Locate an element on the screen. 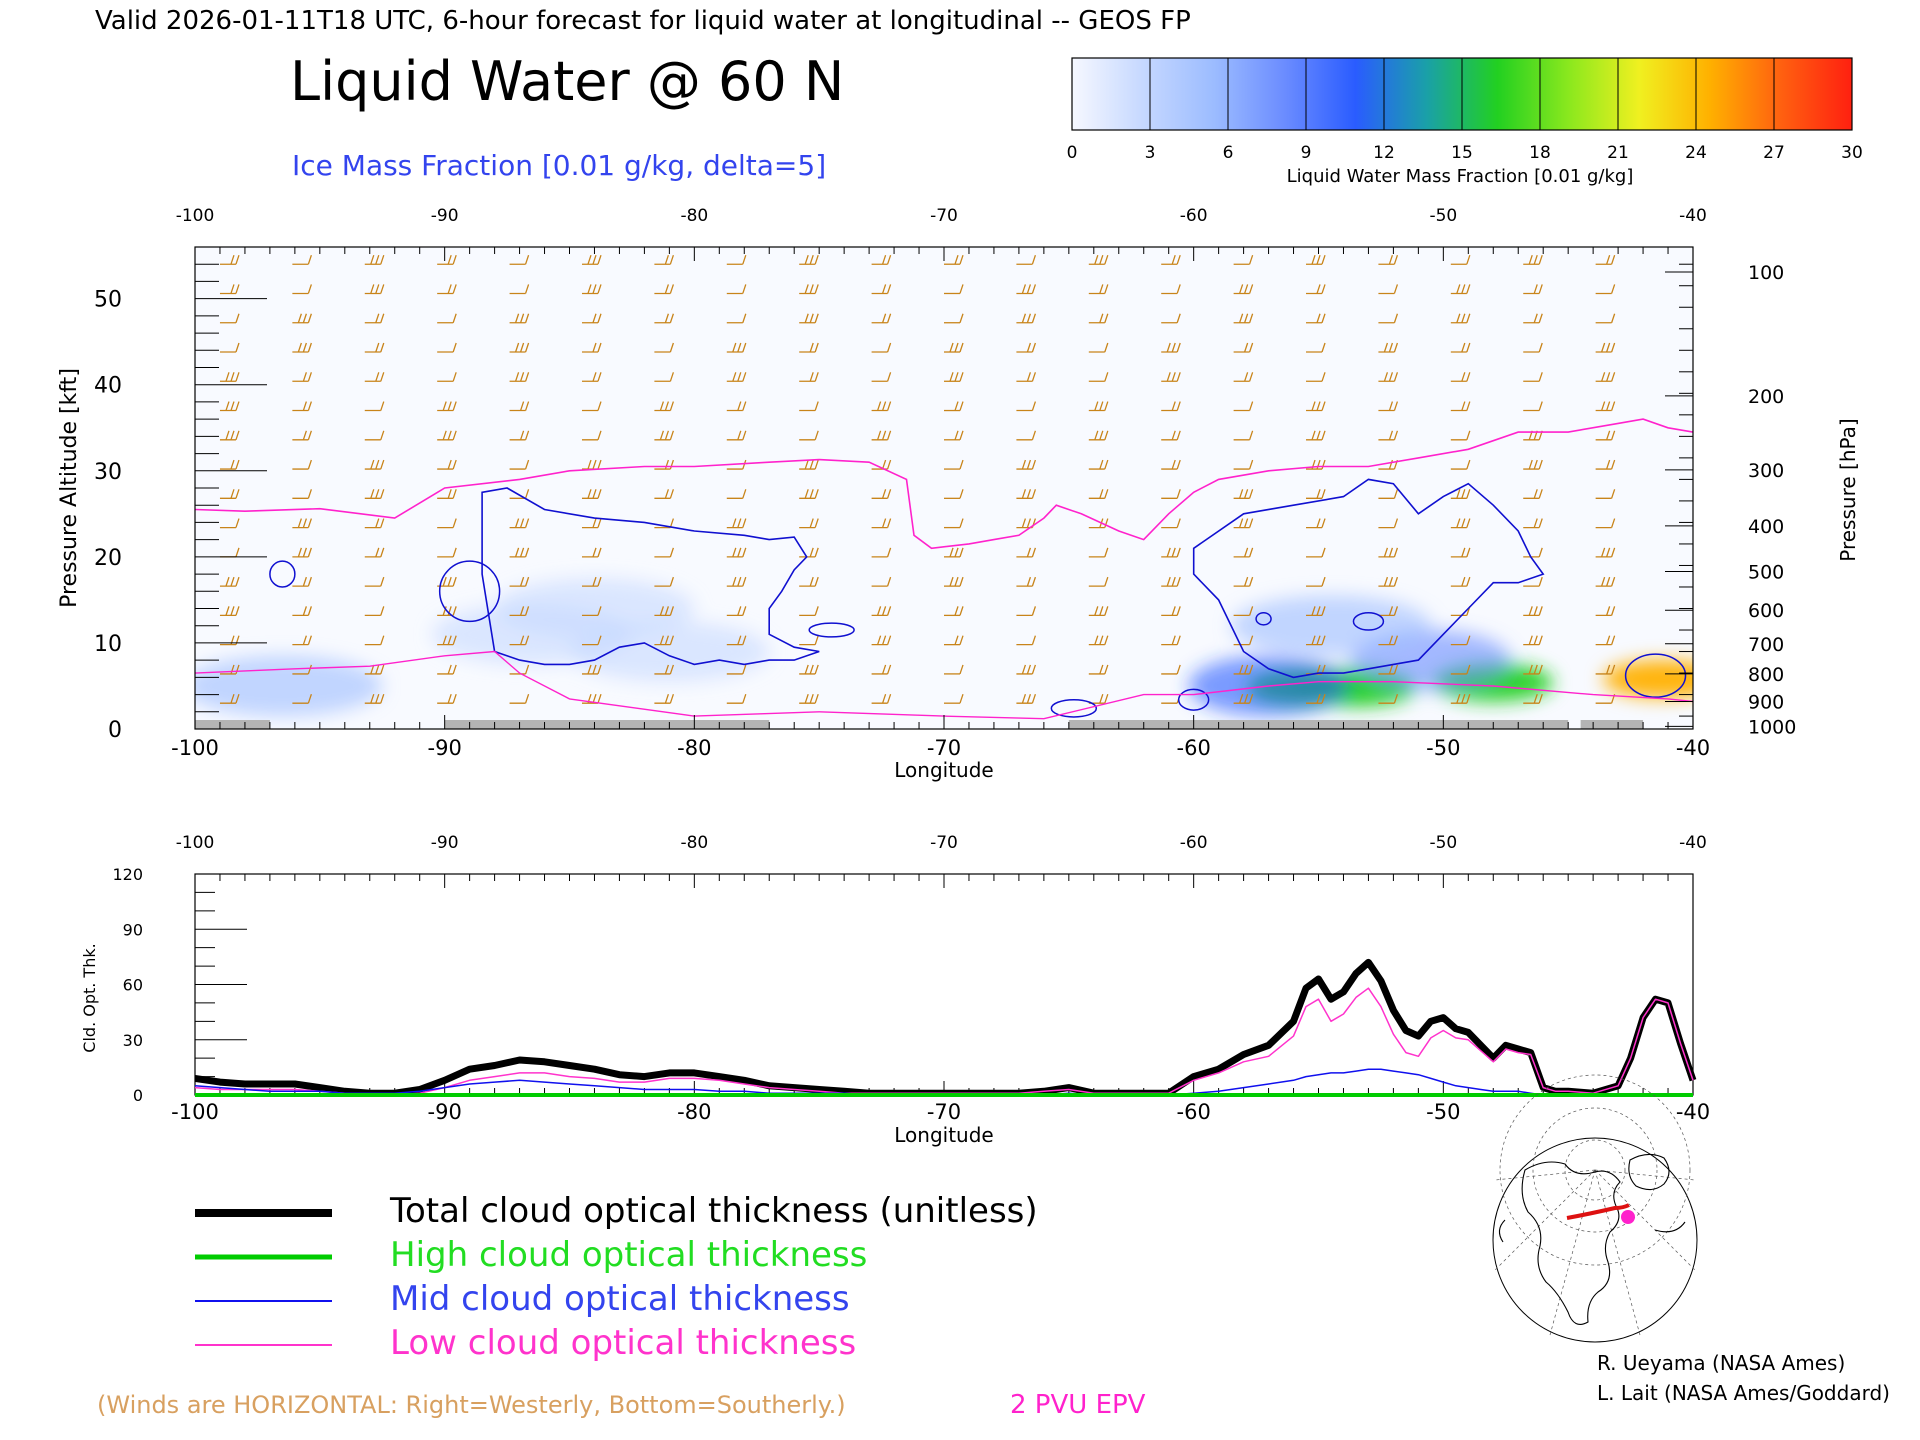 Image resolution: width=1920 pixels, height=1440 pixels. map-track-line is located at coordinates (1598, 1211).